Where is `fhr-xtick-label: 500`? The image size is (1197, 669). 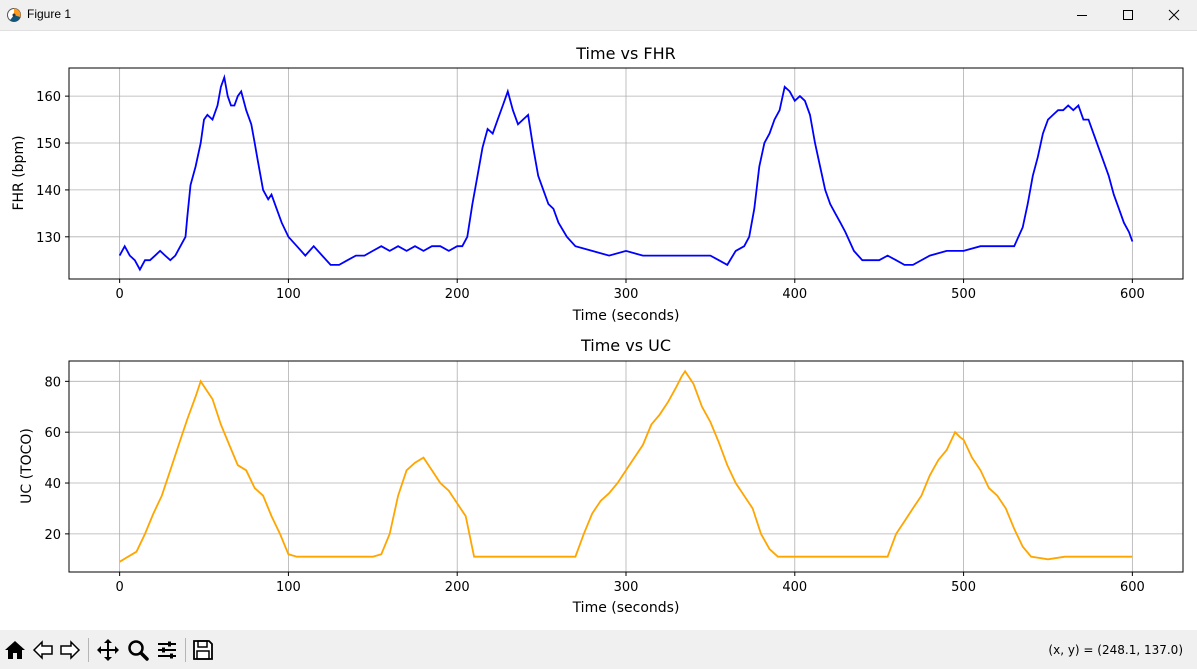
fhr-xtick-label: 500 is located at coordinates (963, 294).